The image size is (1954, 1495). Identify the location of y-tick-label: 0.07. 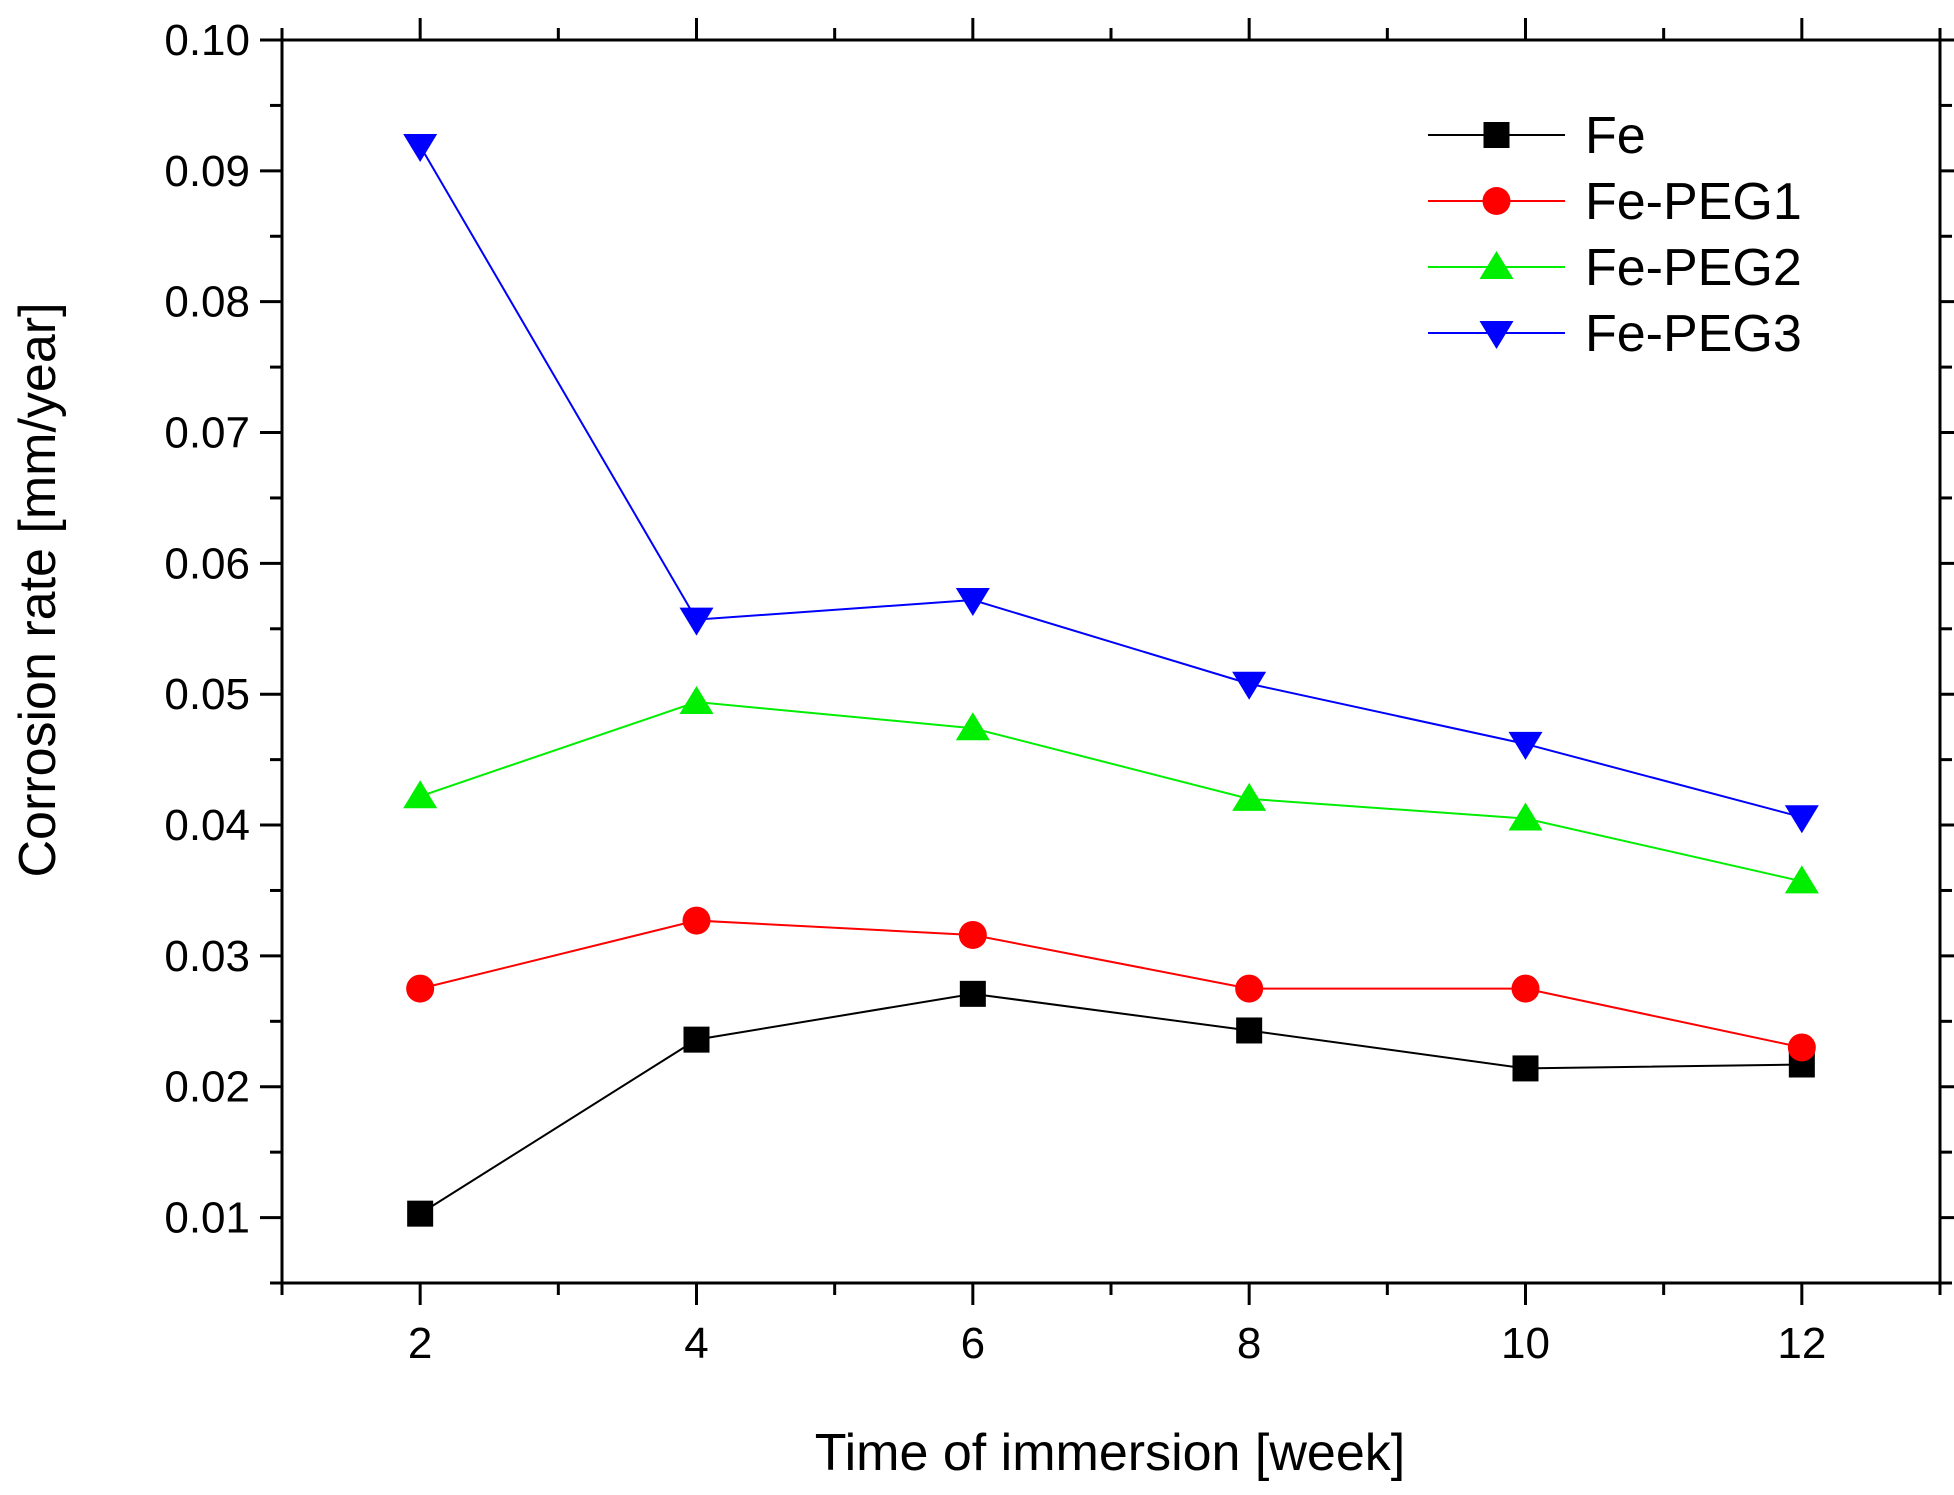
(207, 433).